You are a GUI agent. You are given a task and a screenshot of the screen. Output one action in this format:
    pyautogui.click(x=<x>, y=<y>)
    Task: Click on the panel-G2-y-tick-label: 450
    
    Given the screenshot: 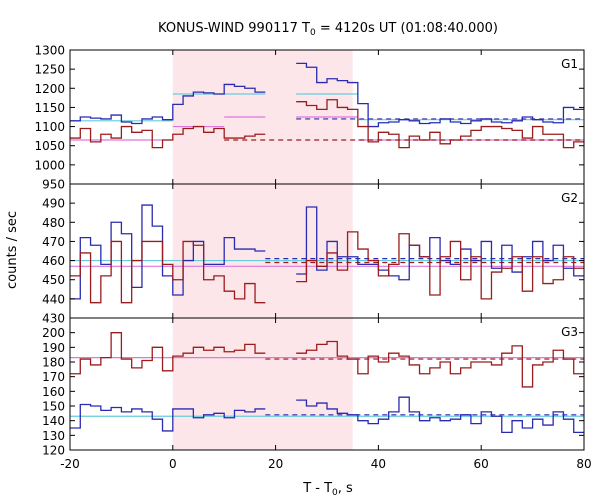 What is the action you would take?
    pyautogui.click(x=53, y=280)
    